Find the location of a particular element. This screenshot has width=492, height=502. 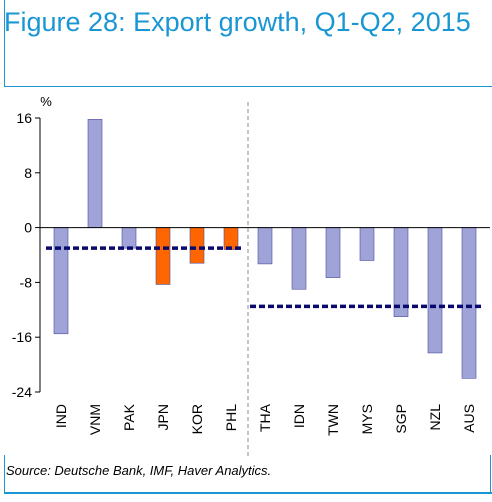

title-underline is located at coordinates (248, 86).